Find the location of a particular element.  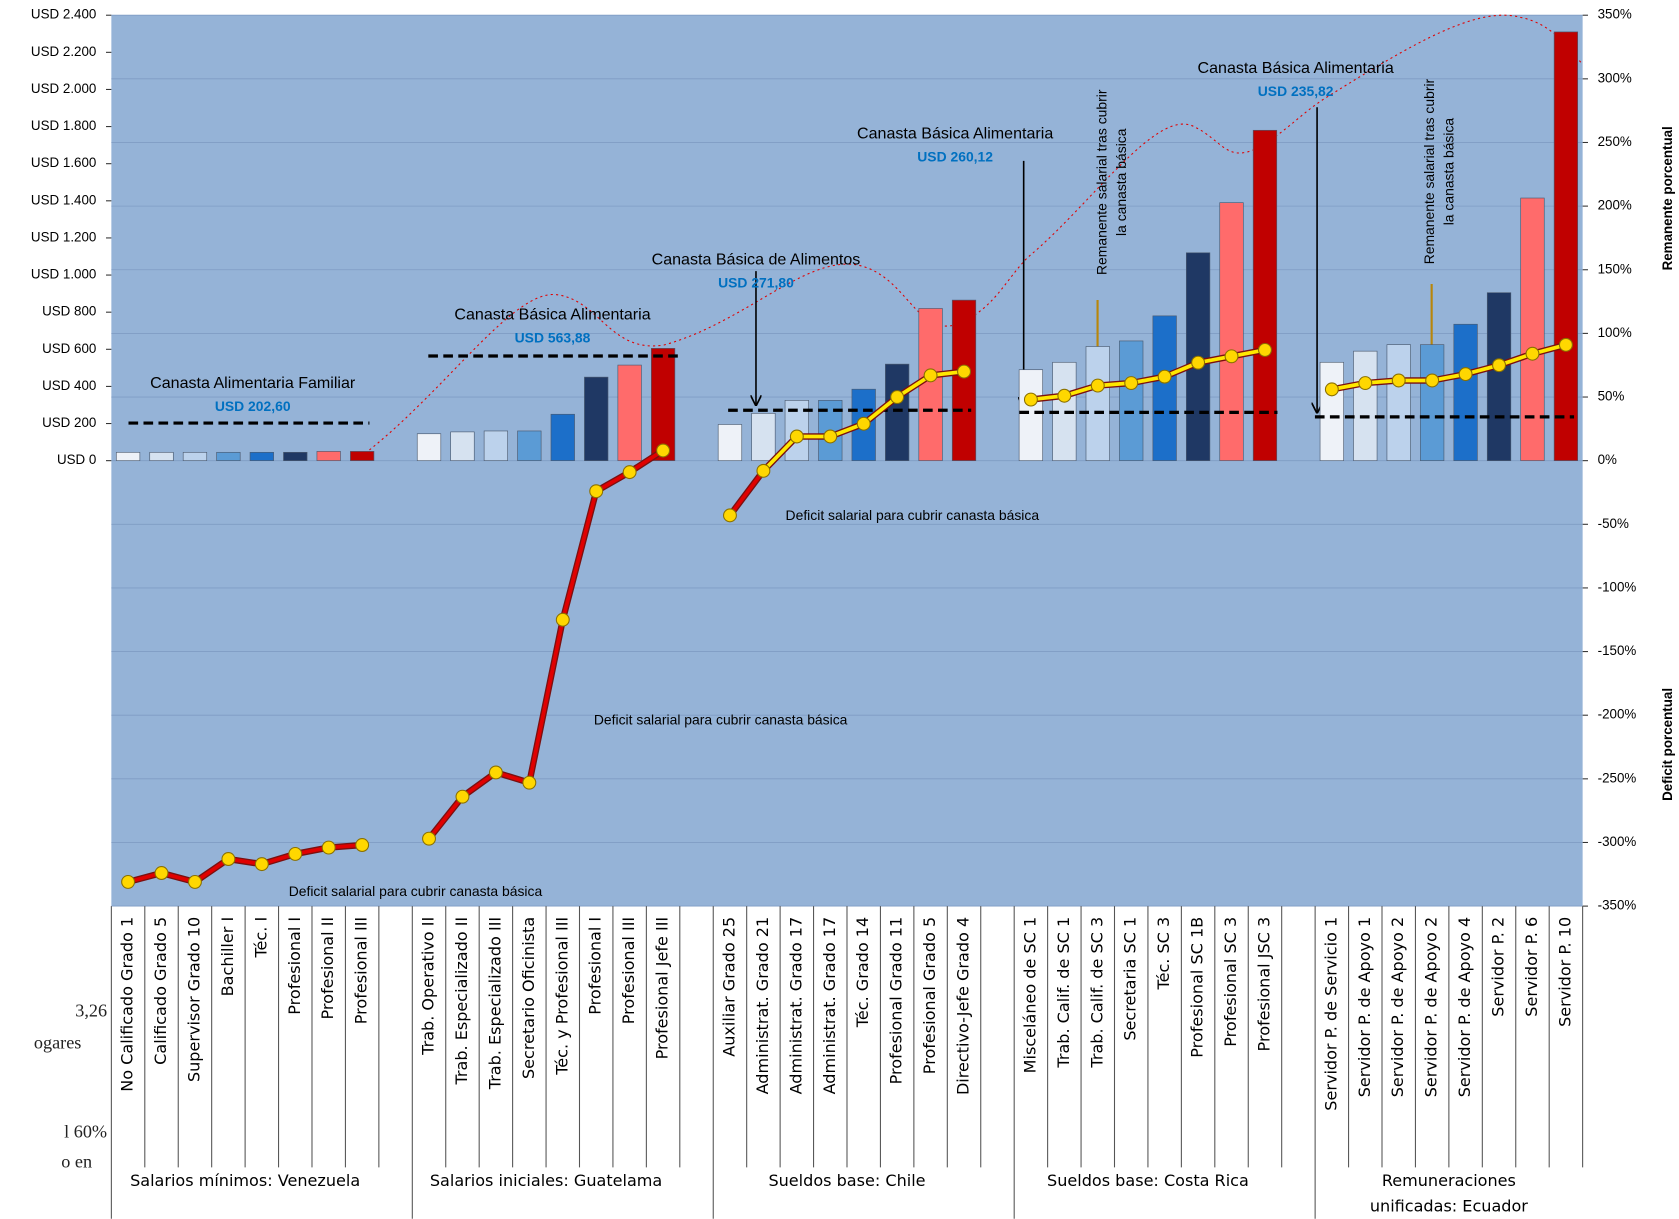

x-tick-label: Profesional Grado 5 is located at coordinates (929, 995).